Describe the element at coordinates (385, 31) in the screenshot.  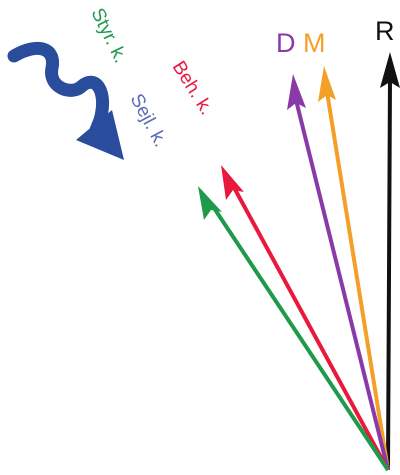
I see `label-r: R` at that location.